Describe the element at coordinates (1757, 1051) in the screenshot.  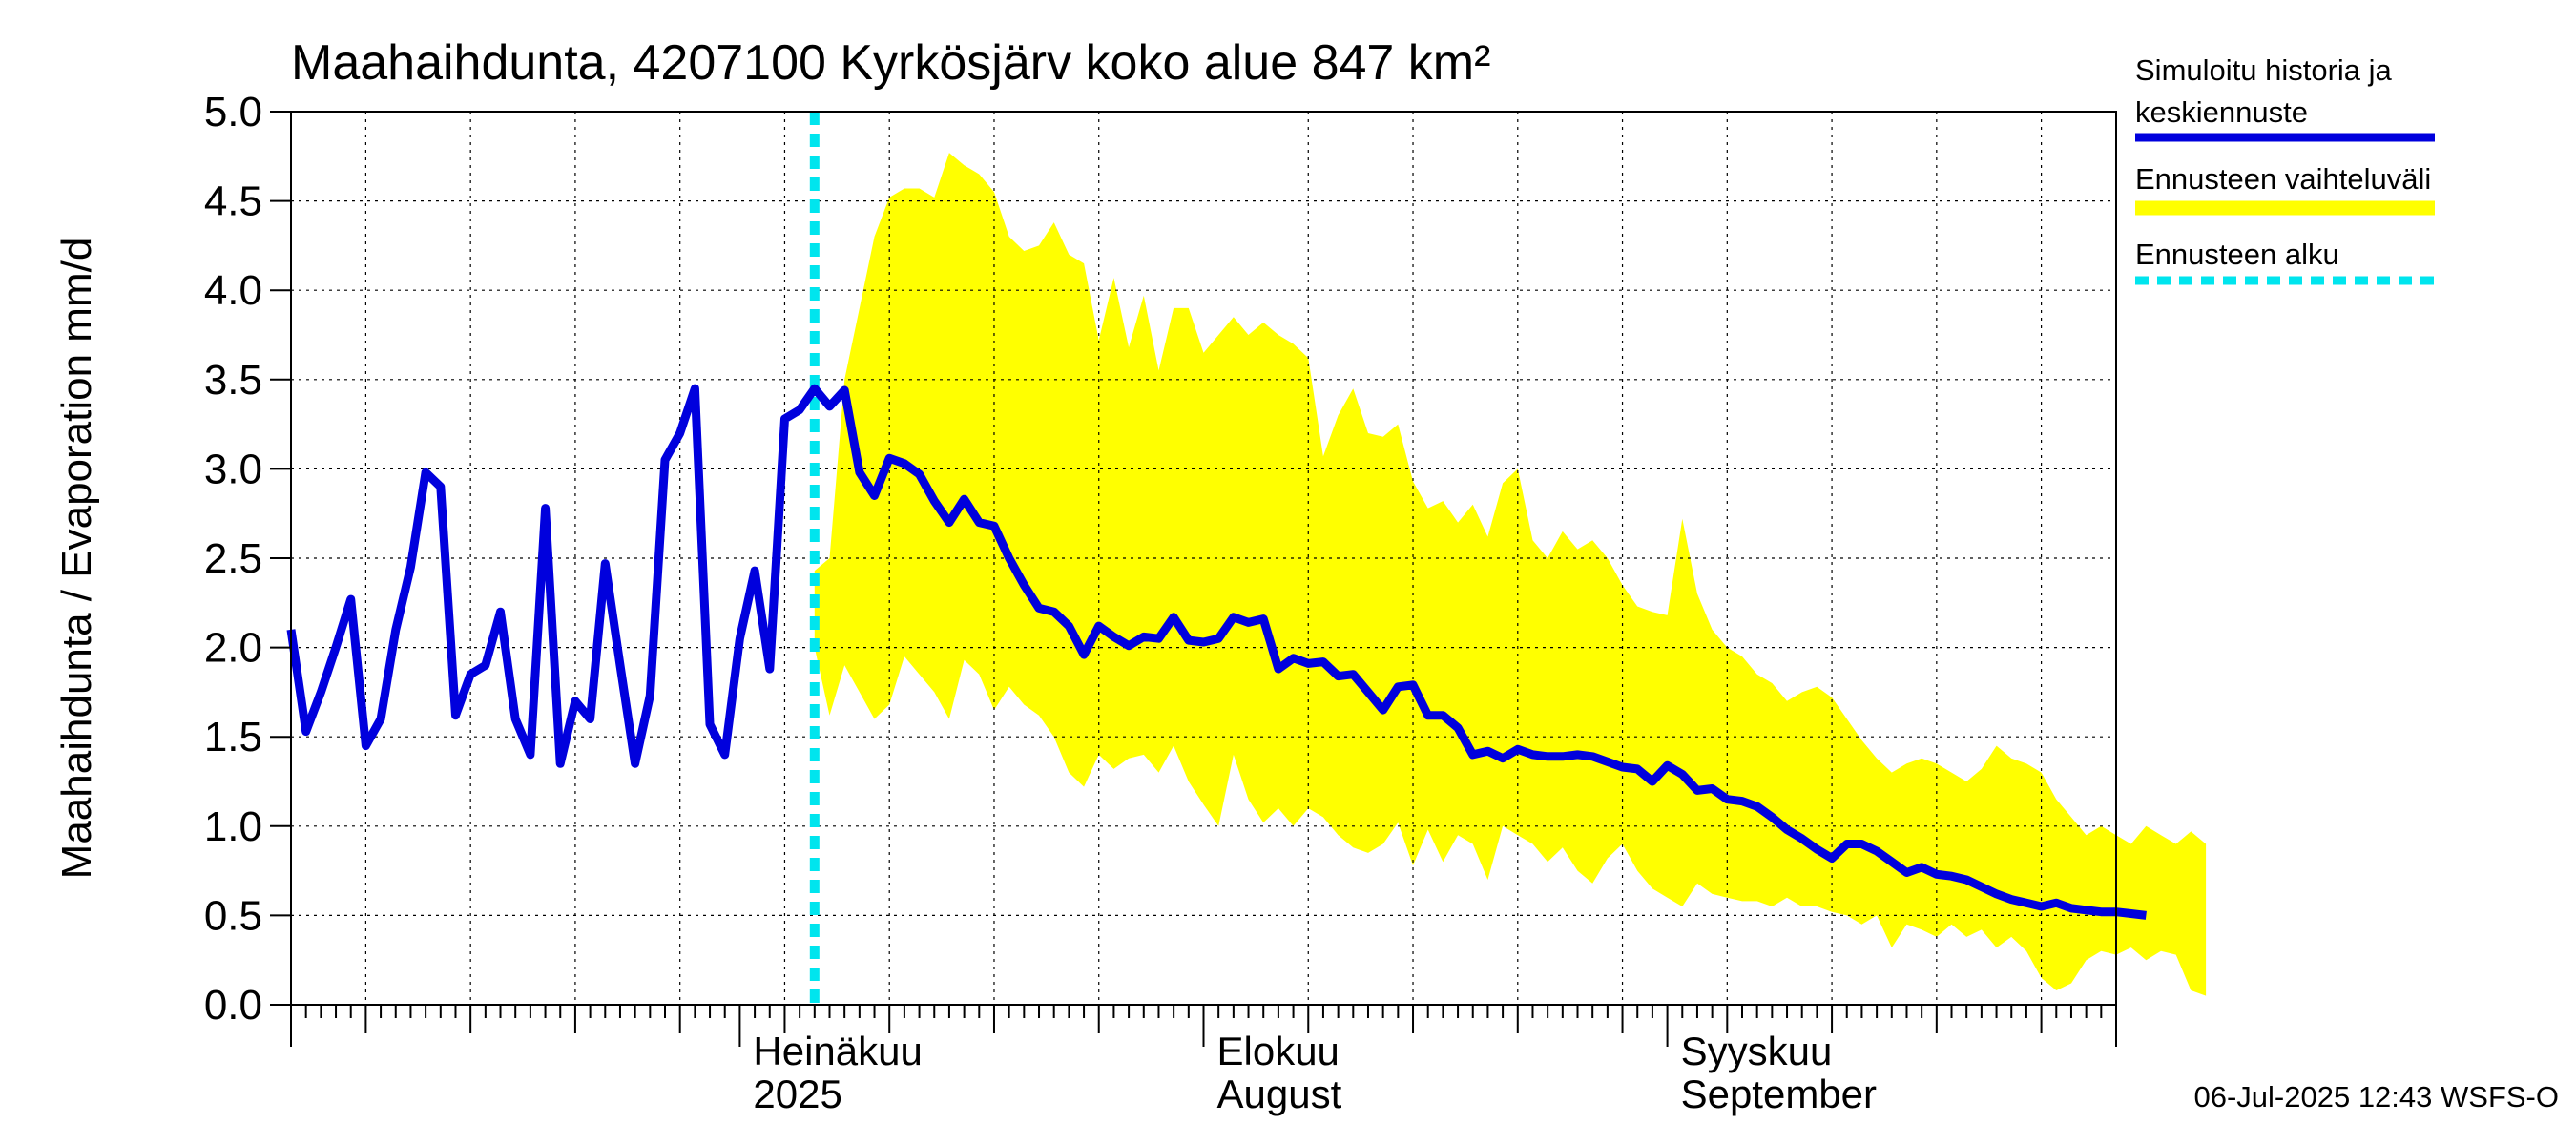
I see `month-label: Syyskuu` at that location.